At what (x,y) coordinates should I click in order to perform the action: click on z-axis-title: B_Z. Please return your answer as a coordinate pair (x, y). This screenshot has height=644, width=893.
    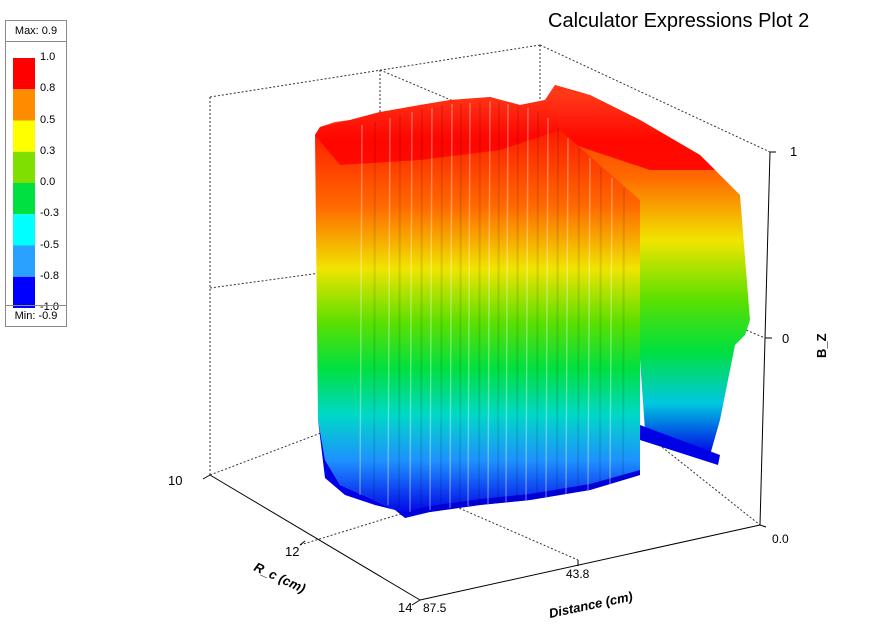
    Looking at the image, I should click on (821, 345).